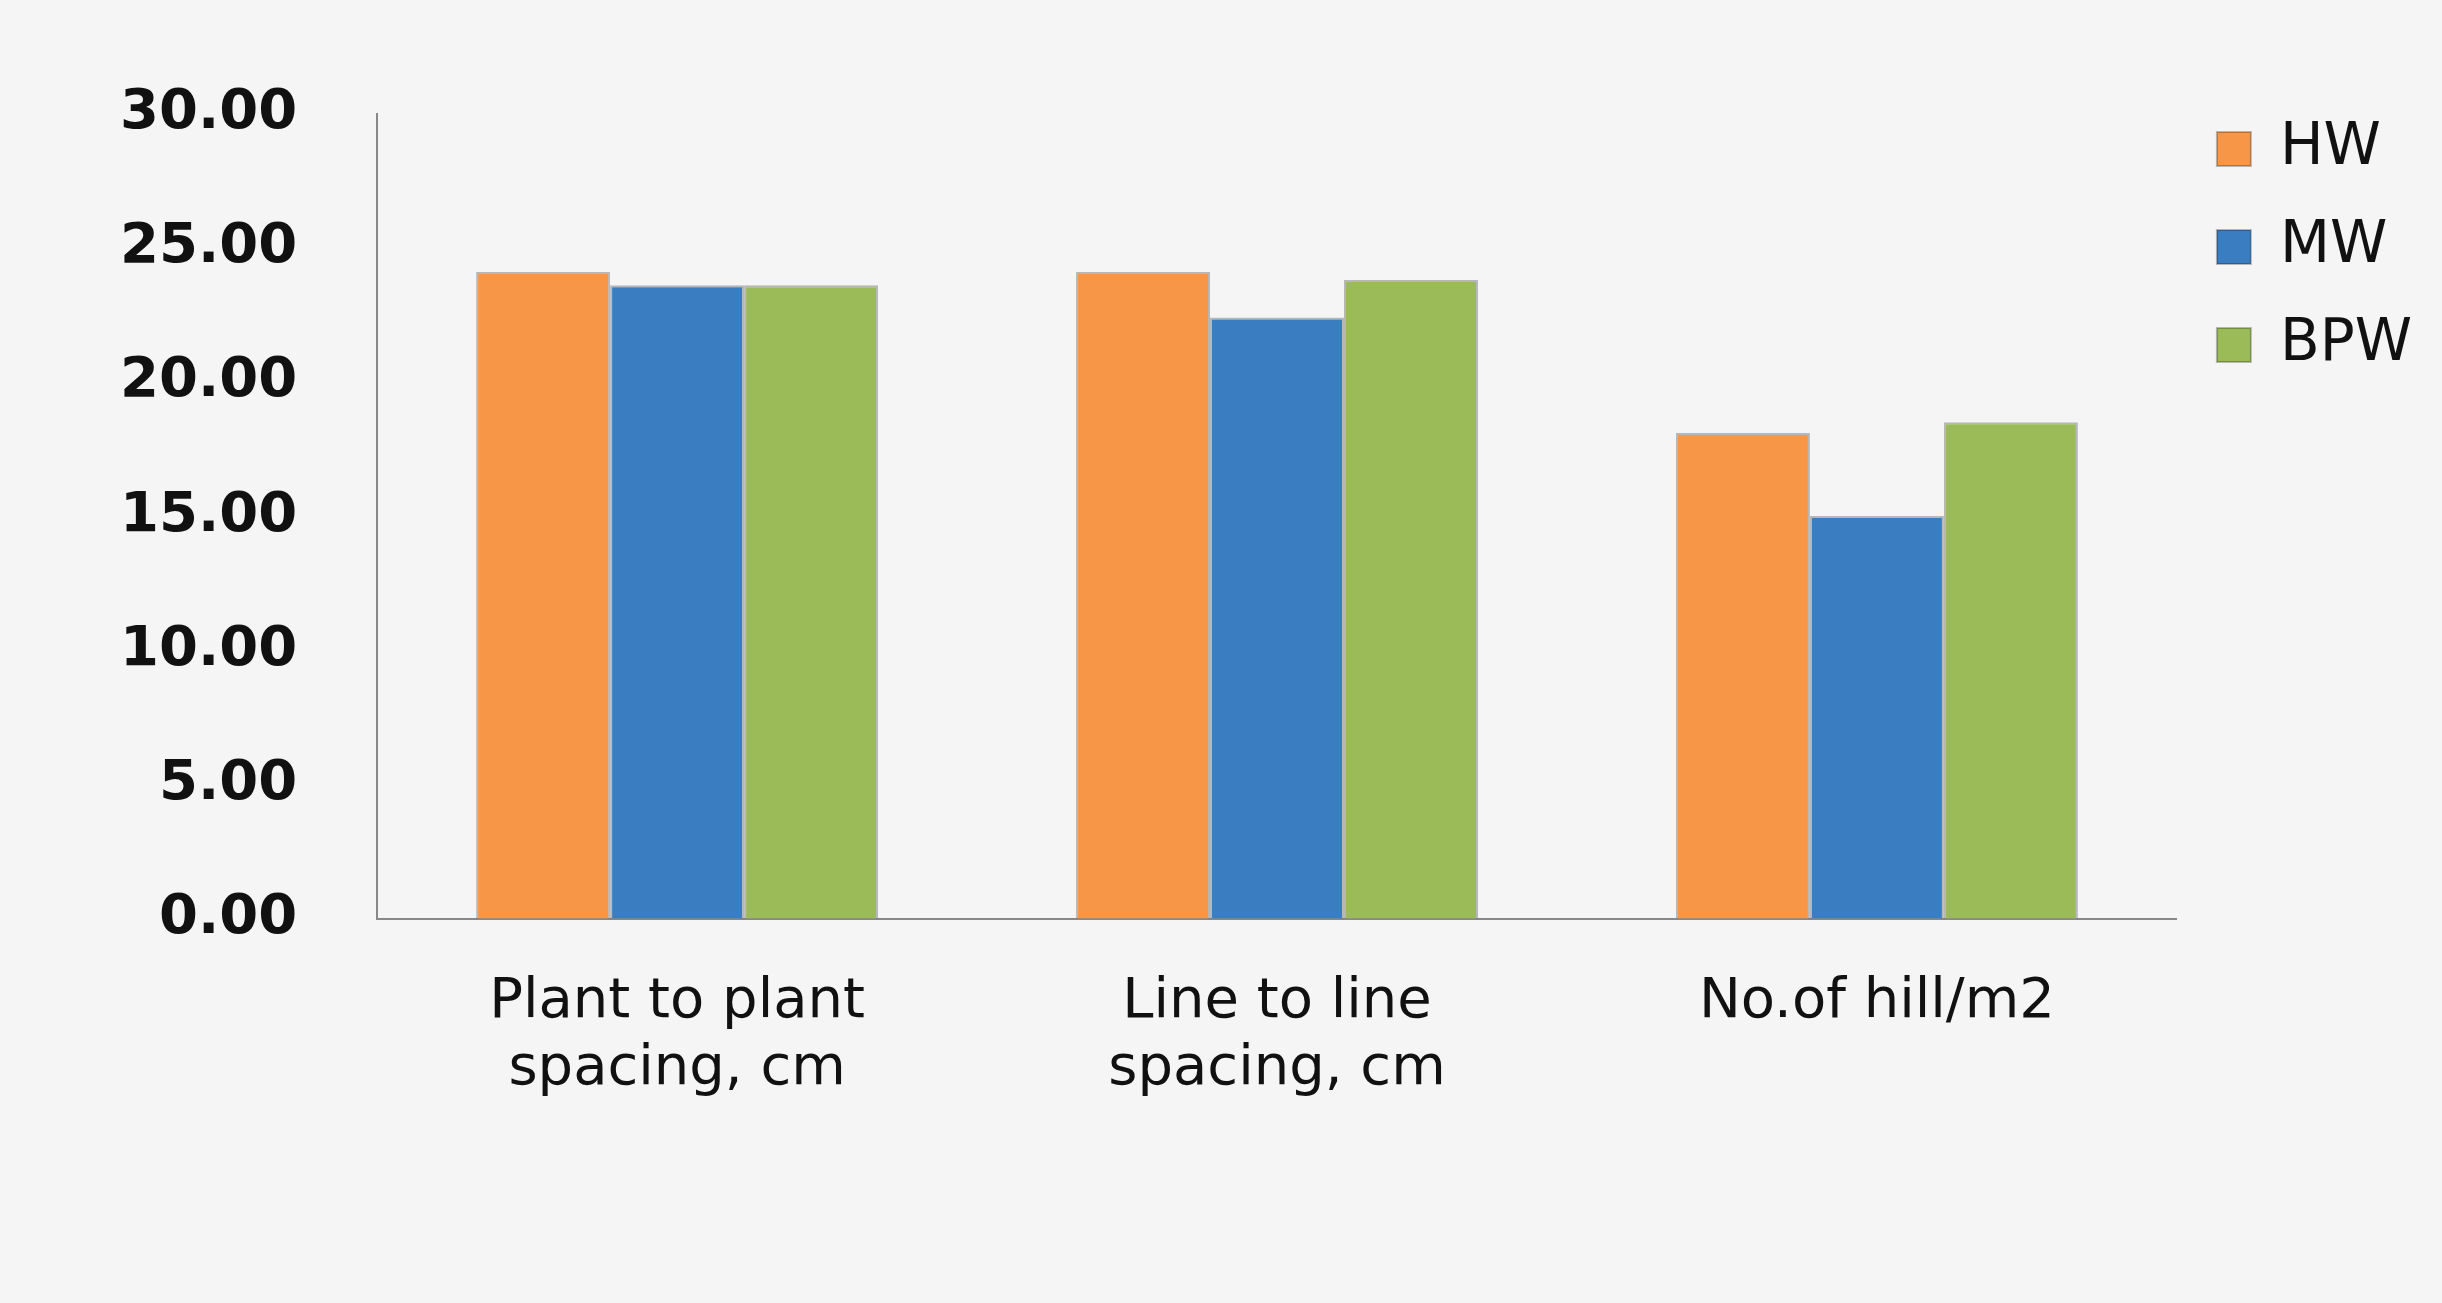 This screenshot has width=2442, height=1303. I want to click on x-tick-label: Line to line spacing, cm, so click(1277, 1030).